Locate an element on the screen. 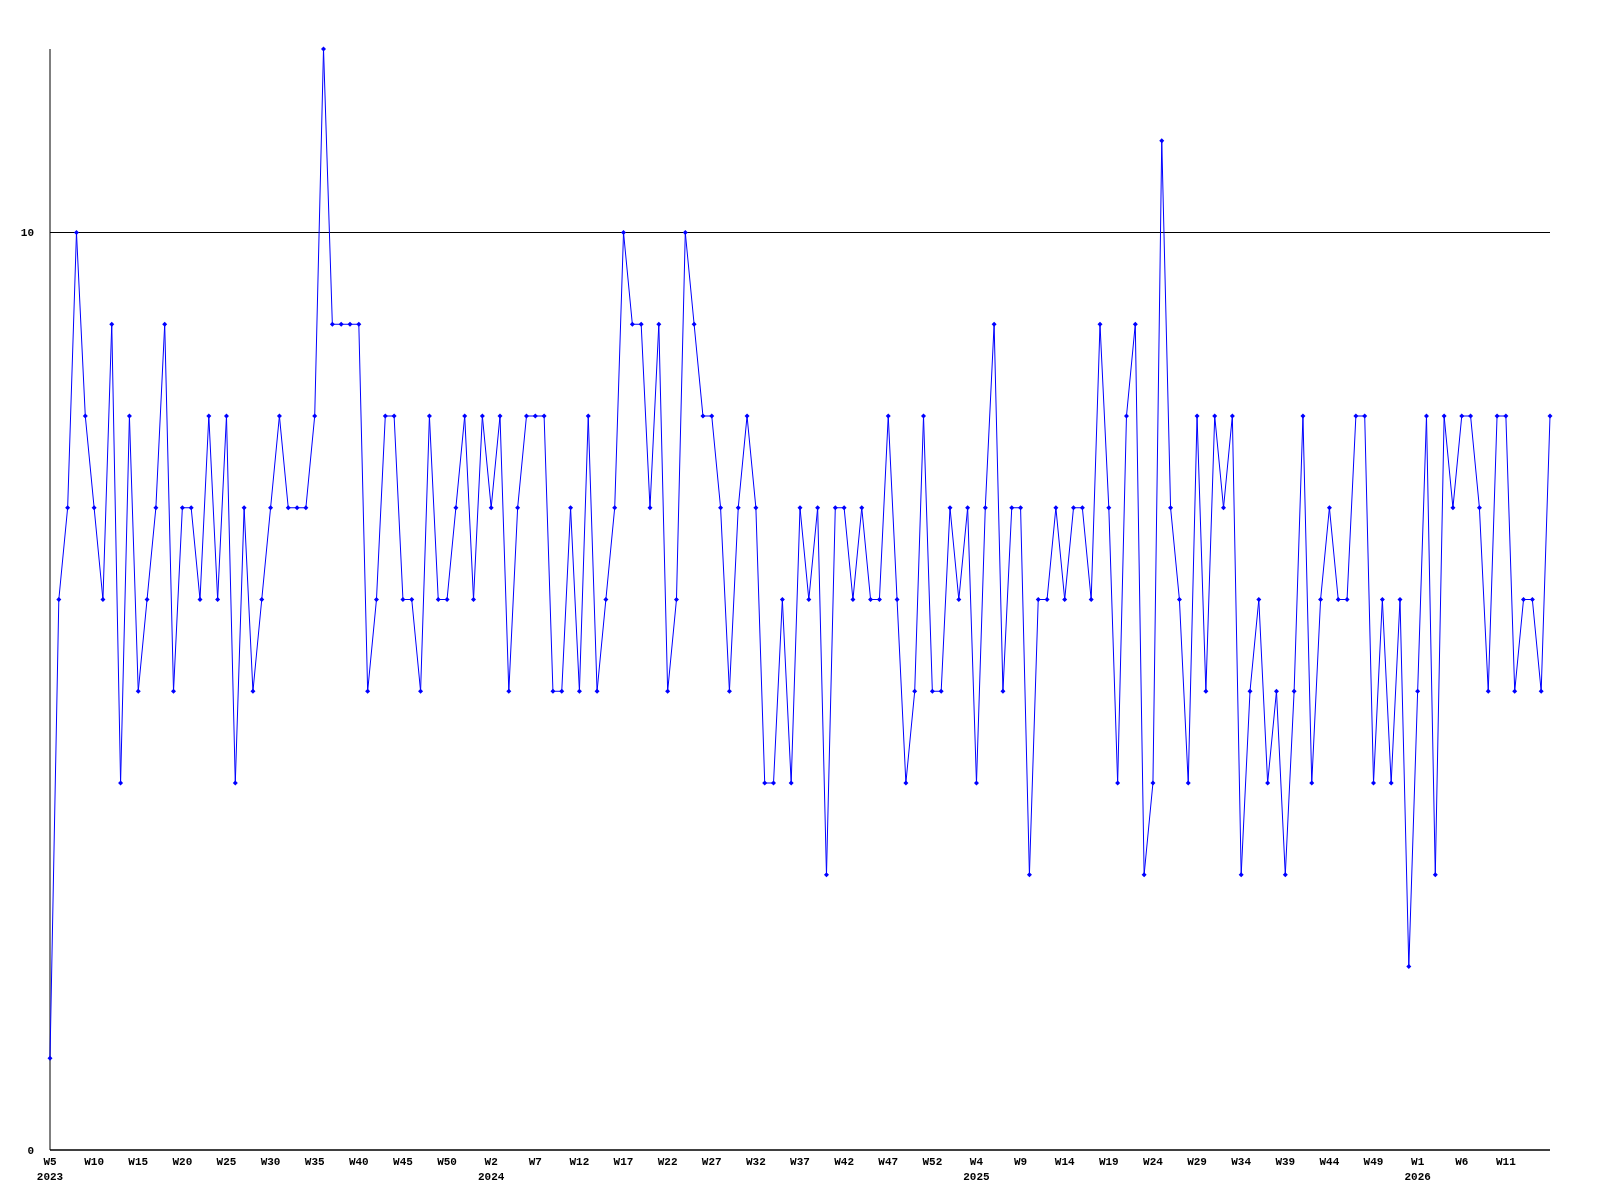 The image size is (1600, 1200). x-tick-label: W4 2025 is located at coordinates (977, 1169).